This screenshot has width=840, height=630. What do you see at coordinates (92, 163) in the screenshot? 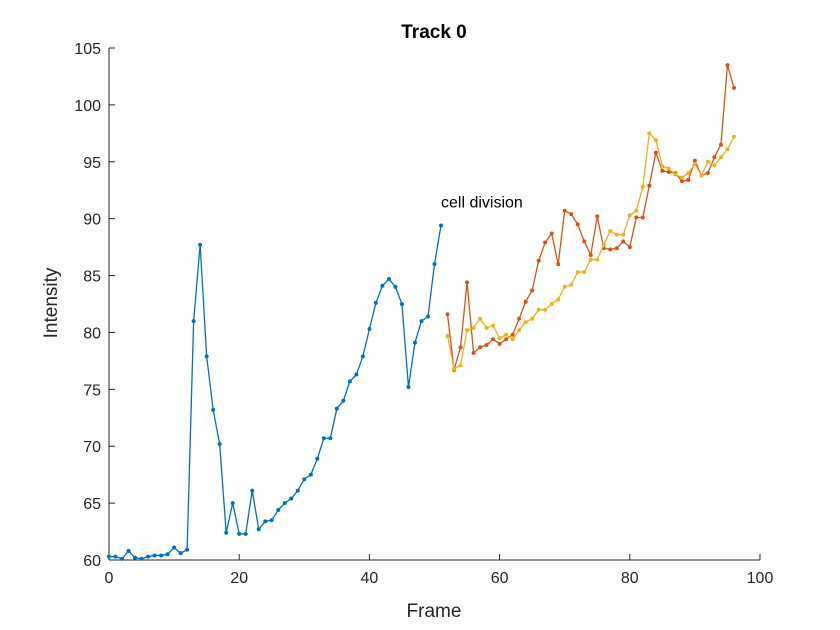
I see `y-tick-label: 95` at bounding box center [92, 163].